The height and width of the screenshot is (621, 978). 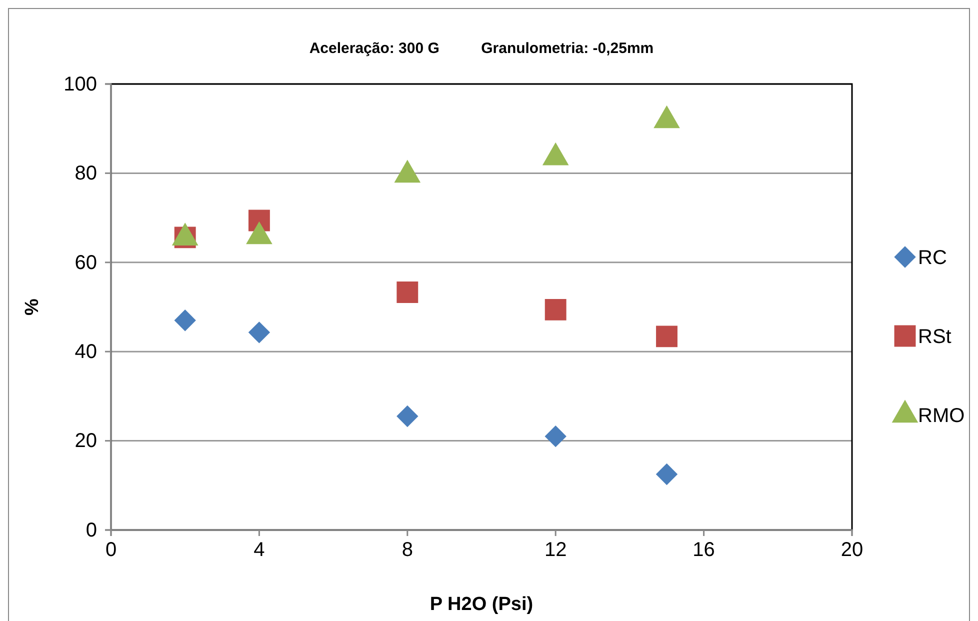 I want to click on y-tick-label: 100, so click(x=80, y=84).